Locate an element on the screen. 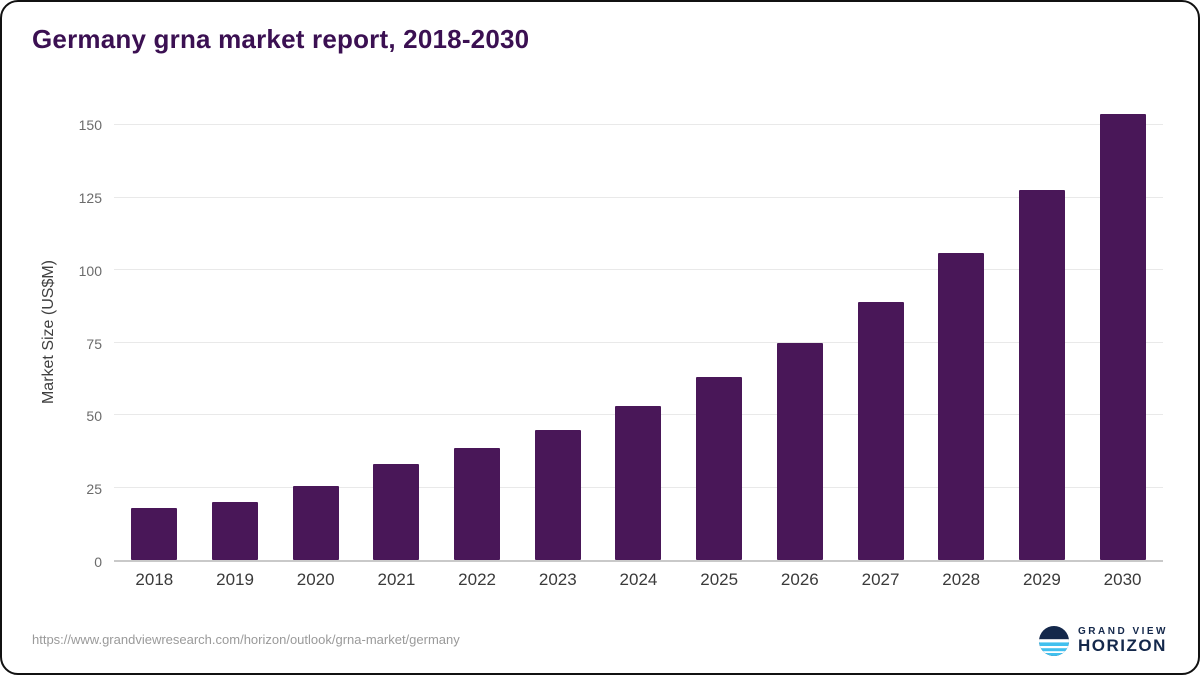 Image resolution: width=1200 pixels, height=675 pixels. x-tick-label: 2020 is located at coordinates (315, 579).